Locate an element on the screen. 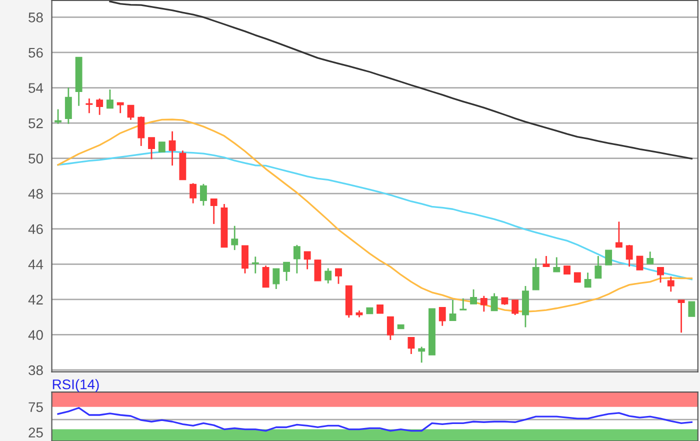 Image resolution: width=700 pixels, height=441 pixels. y-tick-label: 38 is located at coordinates (35, 370).